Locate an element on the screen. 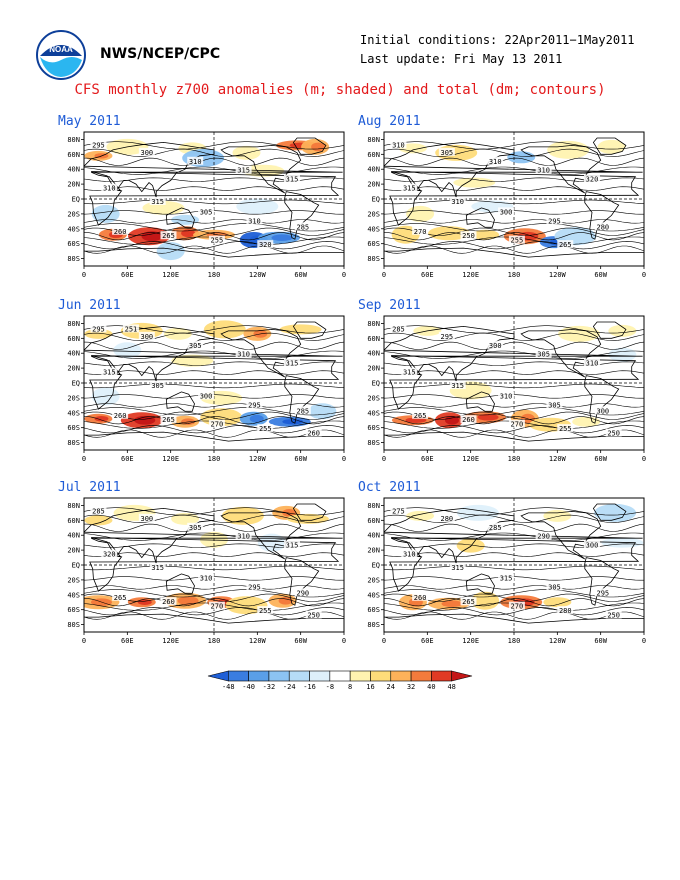 Image resolution: width=680 pixels, height=880 pixels. noaa-logo-icon: NOAA is located at coordinates (61, 55).